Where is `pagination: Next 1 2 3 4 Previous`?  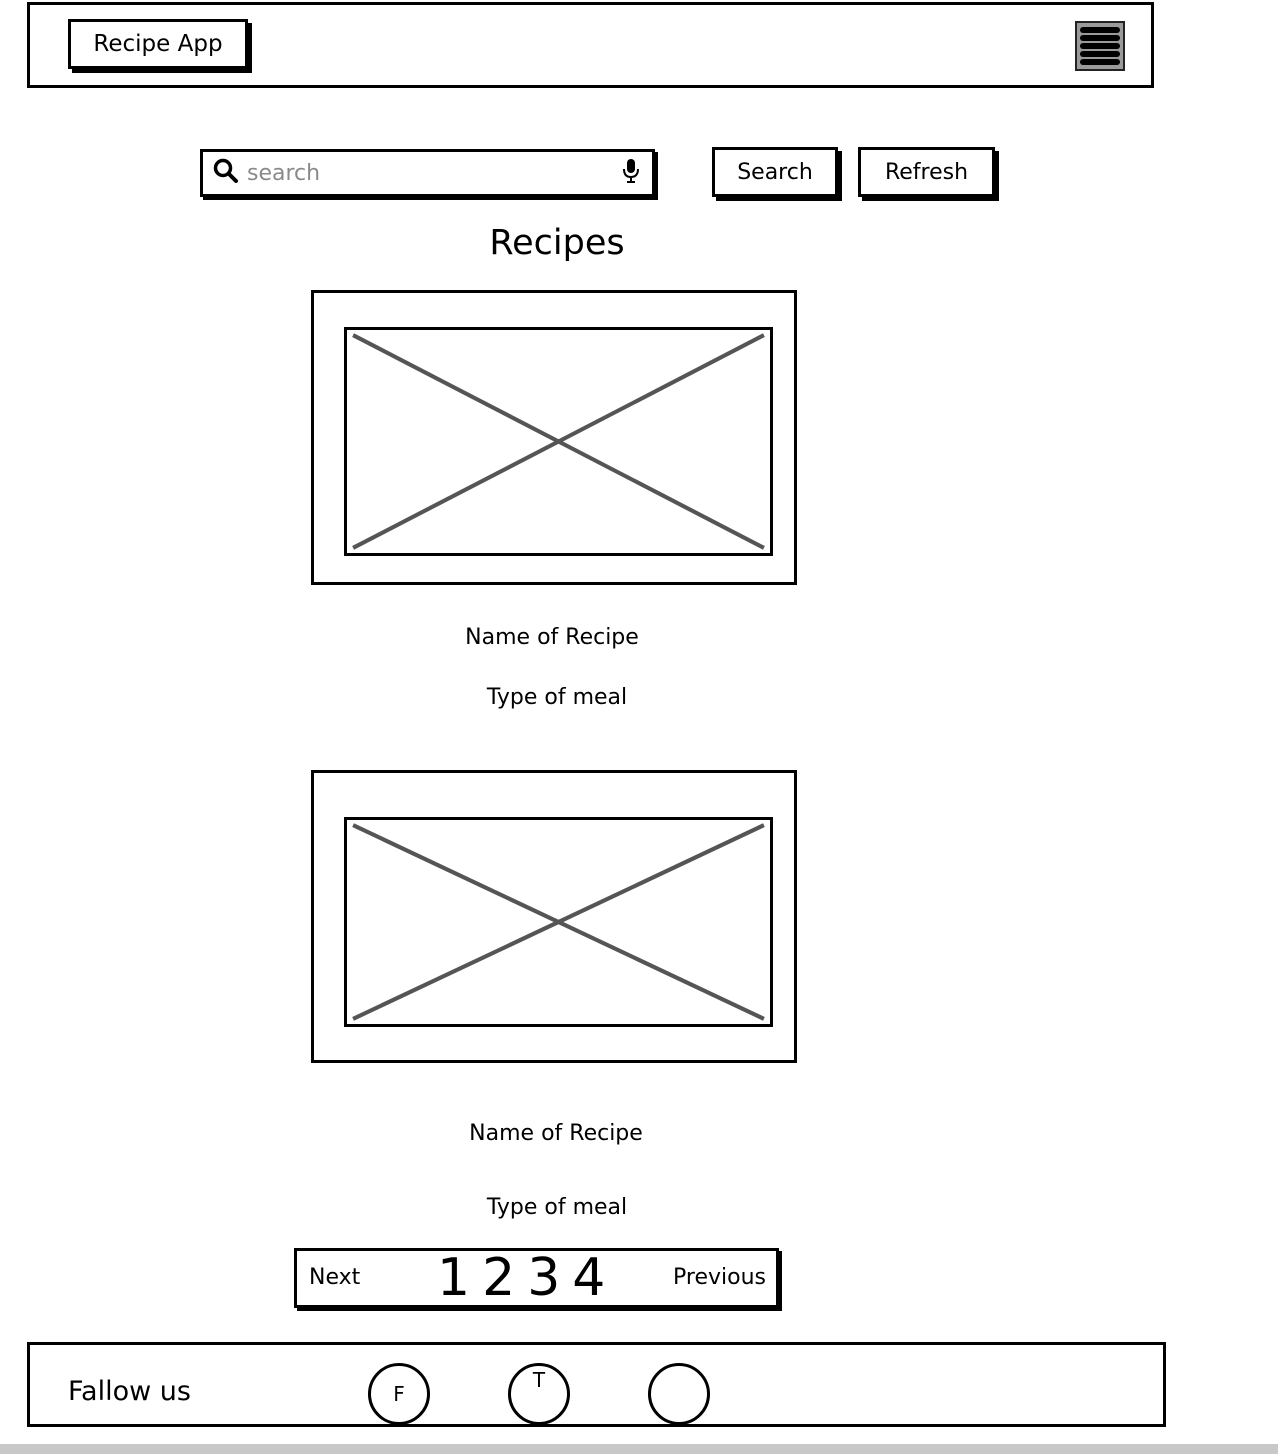 pagination: Next 1 2 3 4 Previous is located at coordinates (536, 1278).